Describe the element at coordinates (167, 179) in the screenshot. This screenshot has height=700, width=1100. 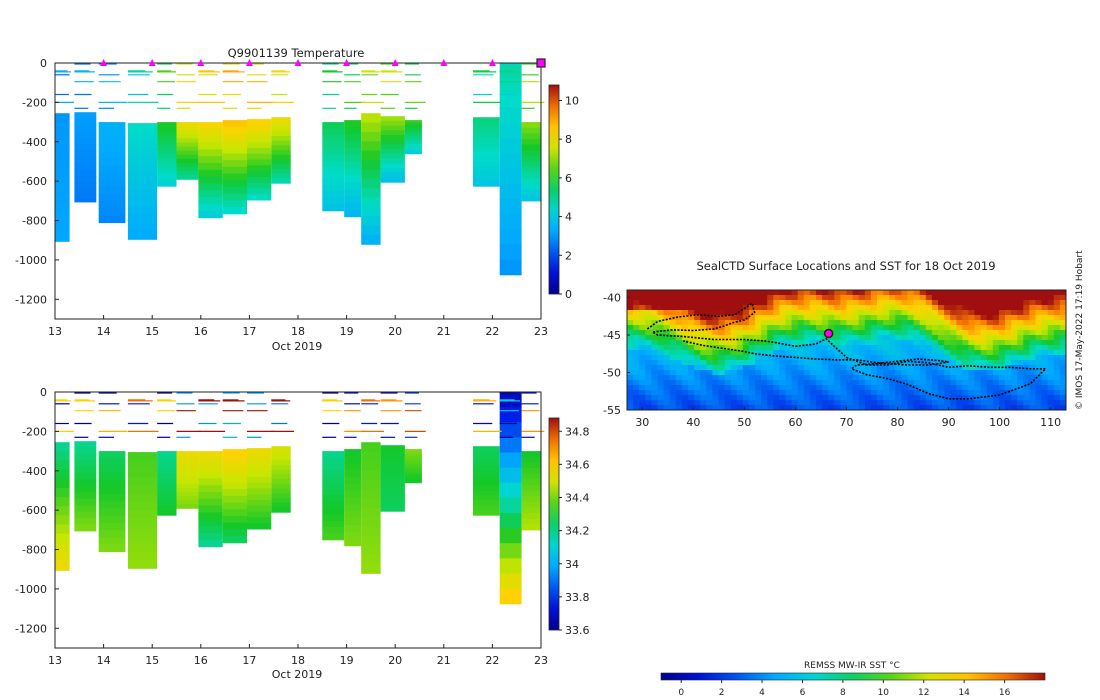
I see `temp-profile-4-cell` at that location.